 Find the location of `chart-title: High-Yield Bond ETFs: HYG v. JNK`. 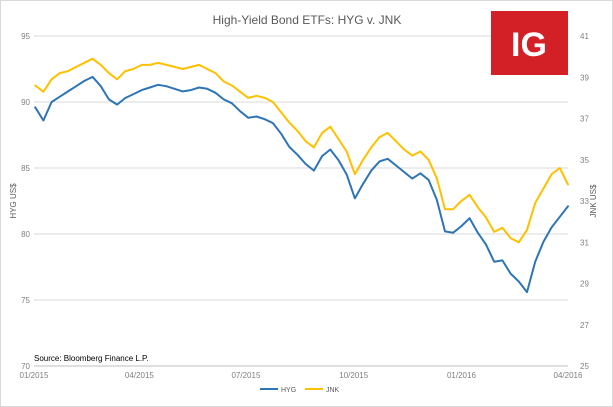

chart-title: High-Yield Bond ETFs: HYG v. JNK is located at coordinates (307, 20).